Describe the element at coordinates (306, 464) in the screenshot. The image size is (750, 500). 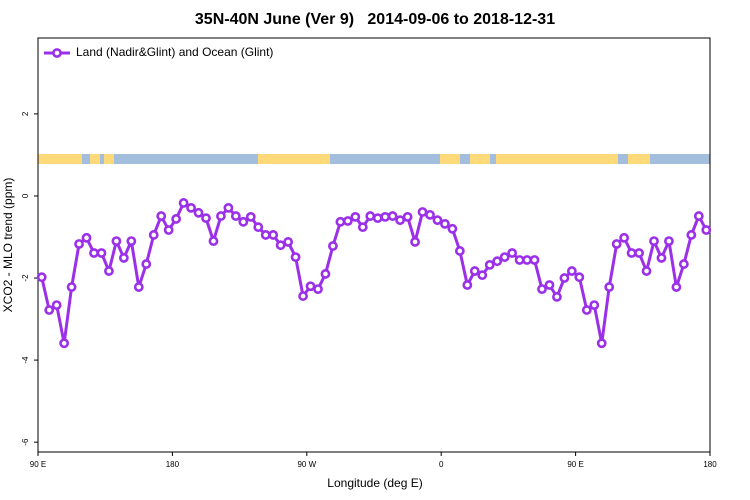
I see `x-tick-label: 90 W` at that location.